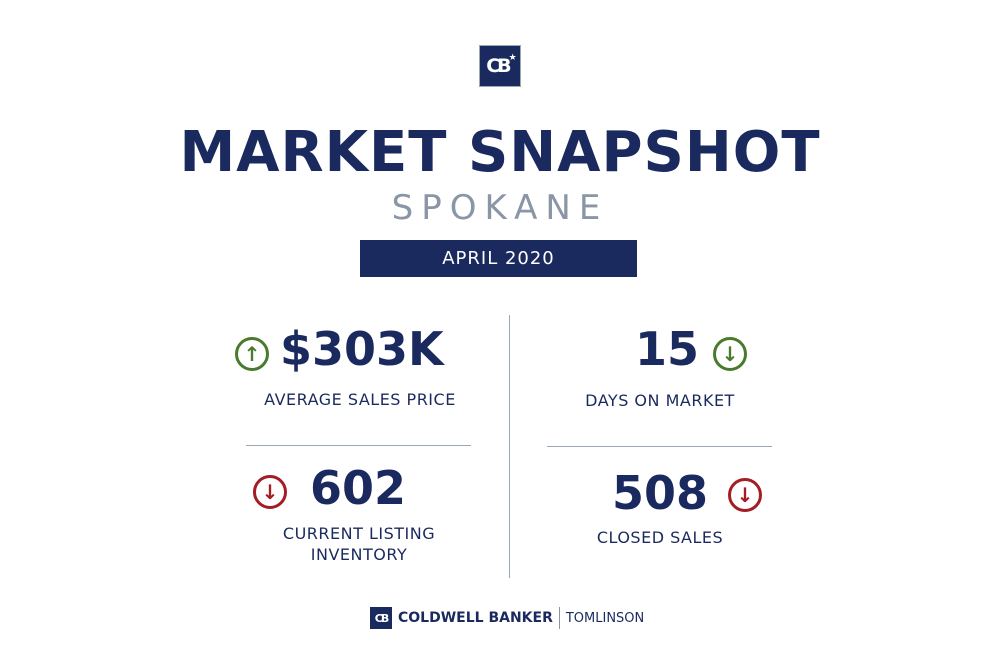  I want to click on stat-label-closed: CLOSED SALES, so click(660, 537).